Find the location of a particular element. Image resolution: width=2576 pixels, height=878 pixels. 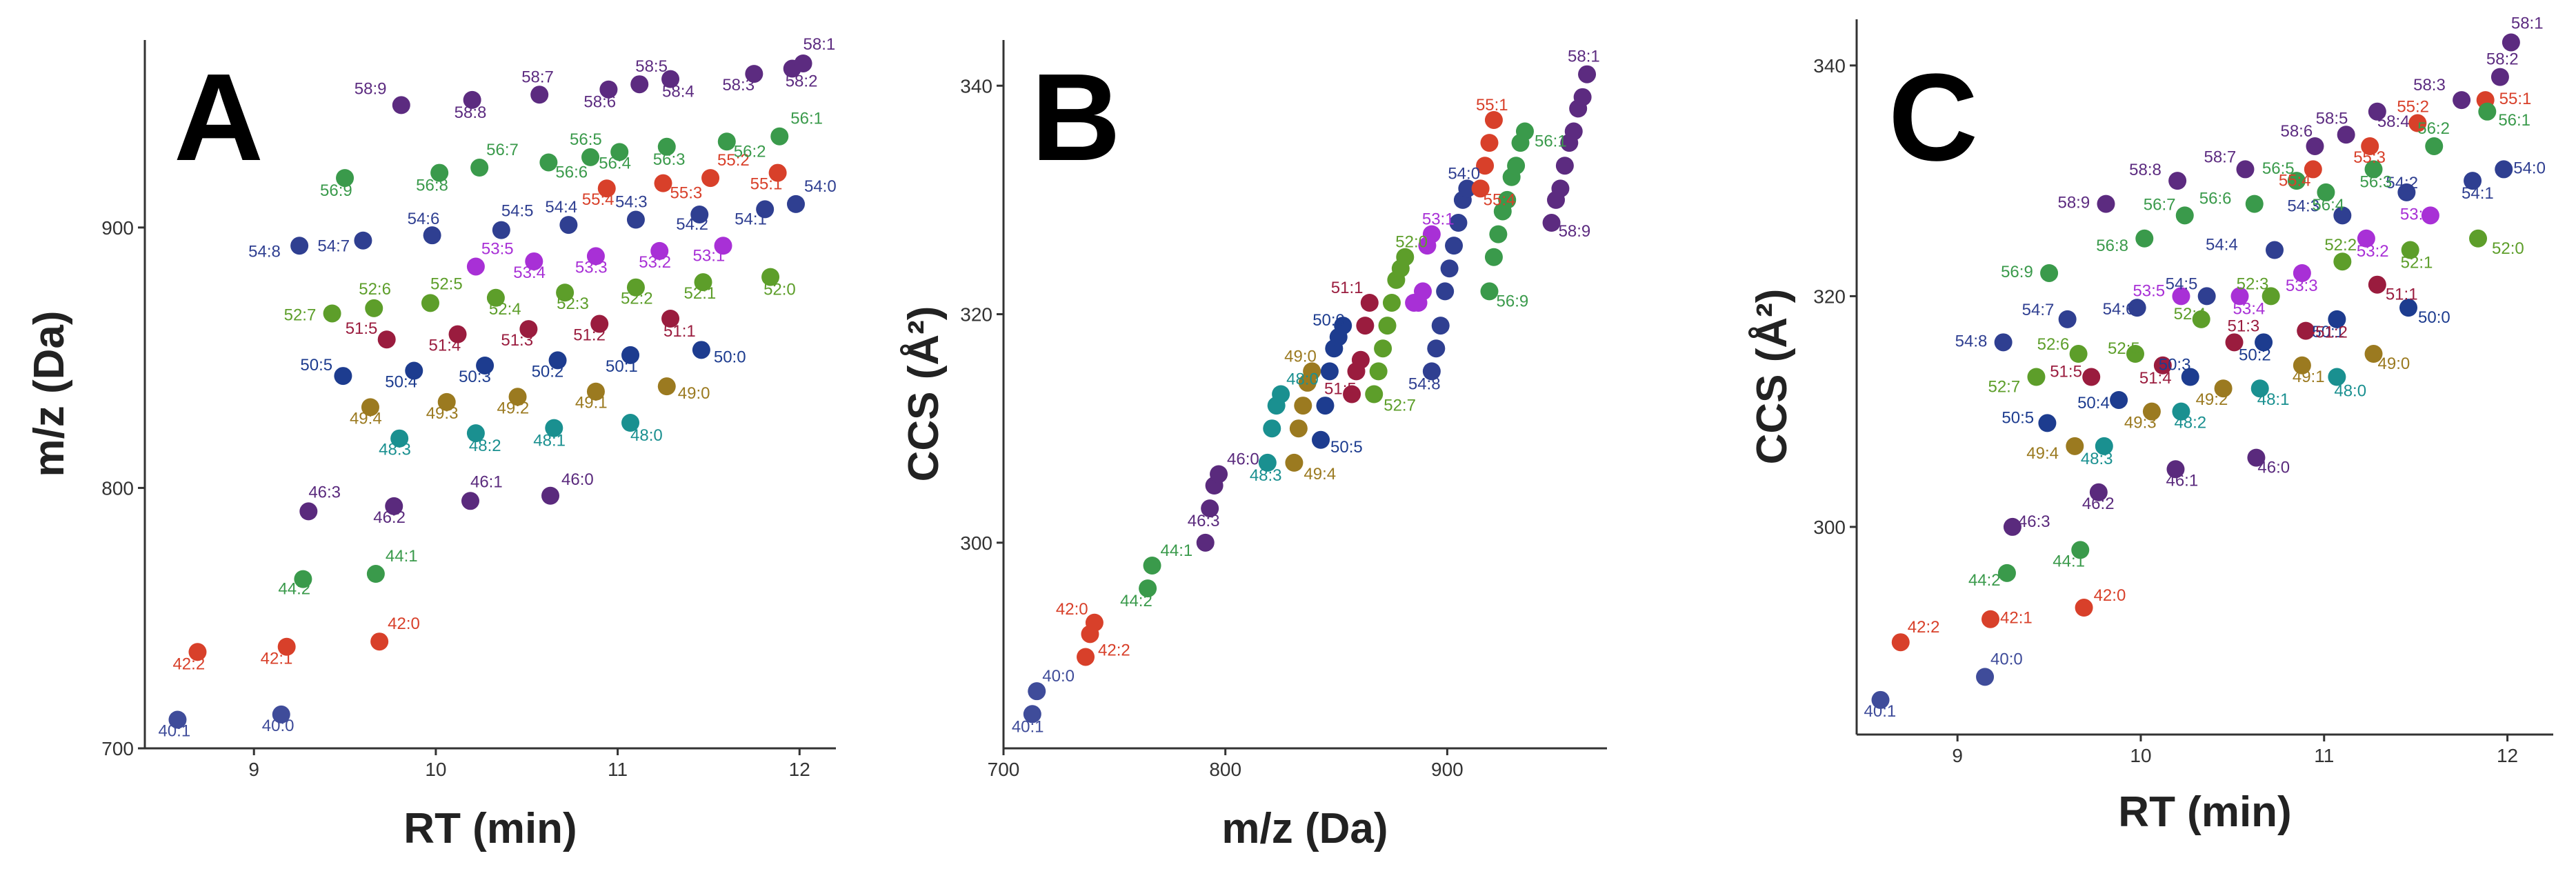

panel-c-point-label: 54:4 is located at coordinates (2222, 246).